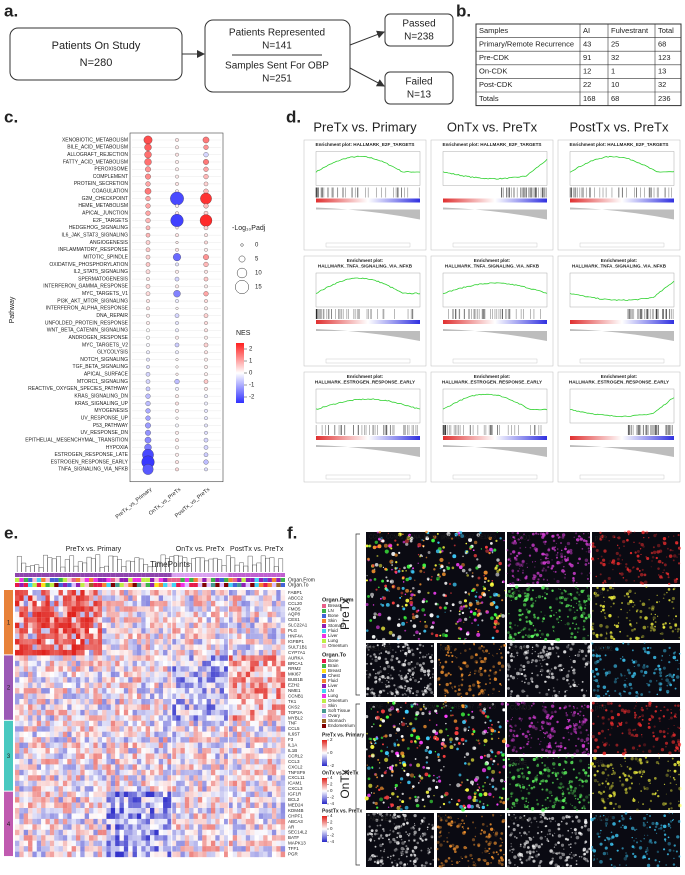  What do you see at coordinates (492, 311) in the screenshot?
I see `gsea-panel` at bounding box center [492, 311].